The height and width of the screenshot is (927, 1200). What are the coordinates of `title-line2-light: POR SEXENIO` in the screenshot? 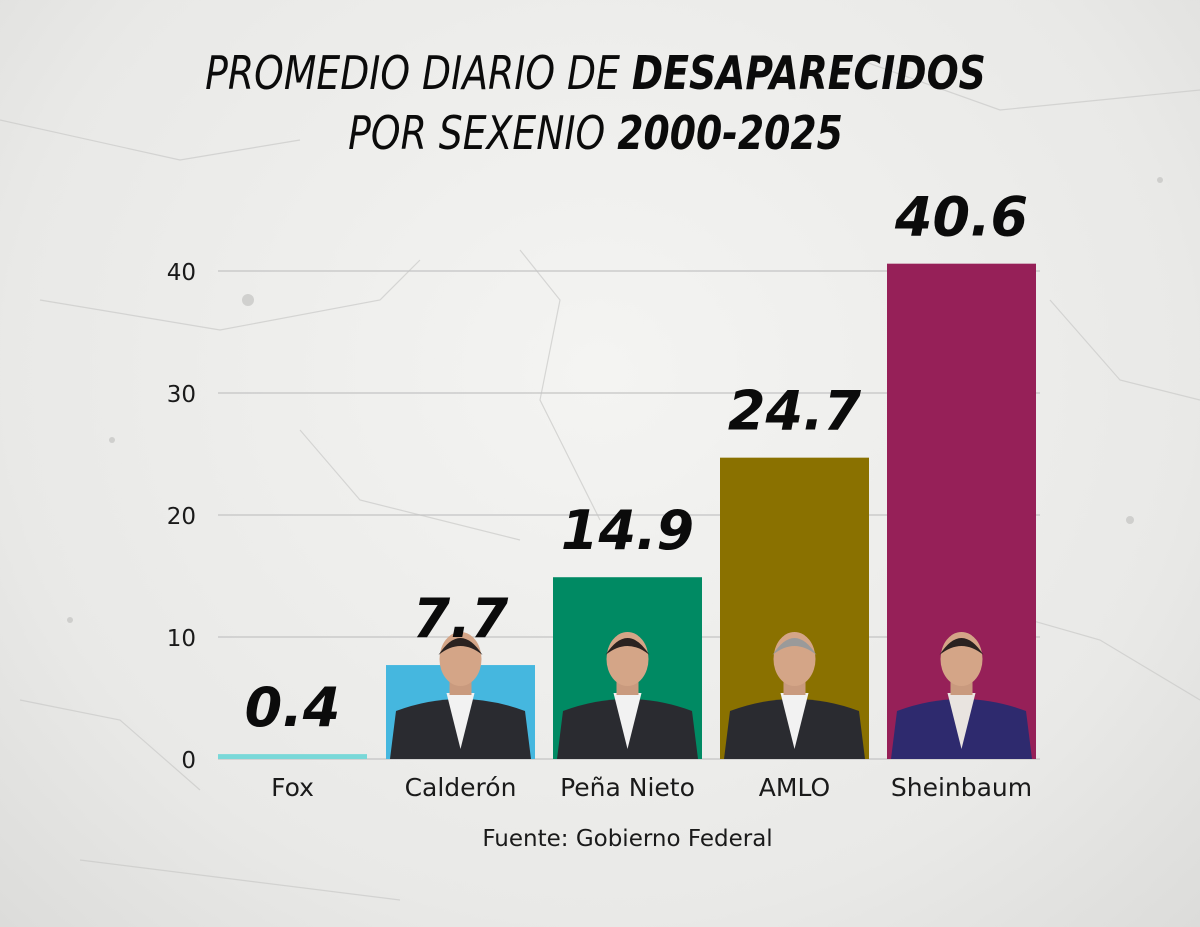 It's located at (477, 133).